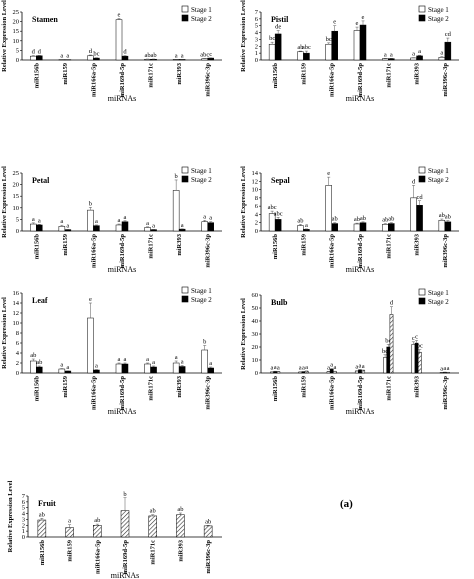 The height and width of the screenshot is (579, 474). I want to click on chart-title: Bulb, so click(279, 302).